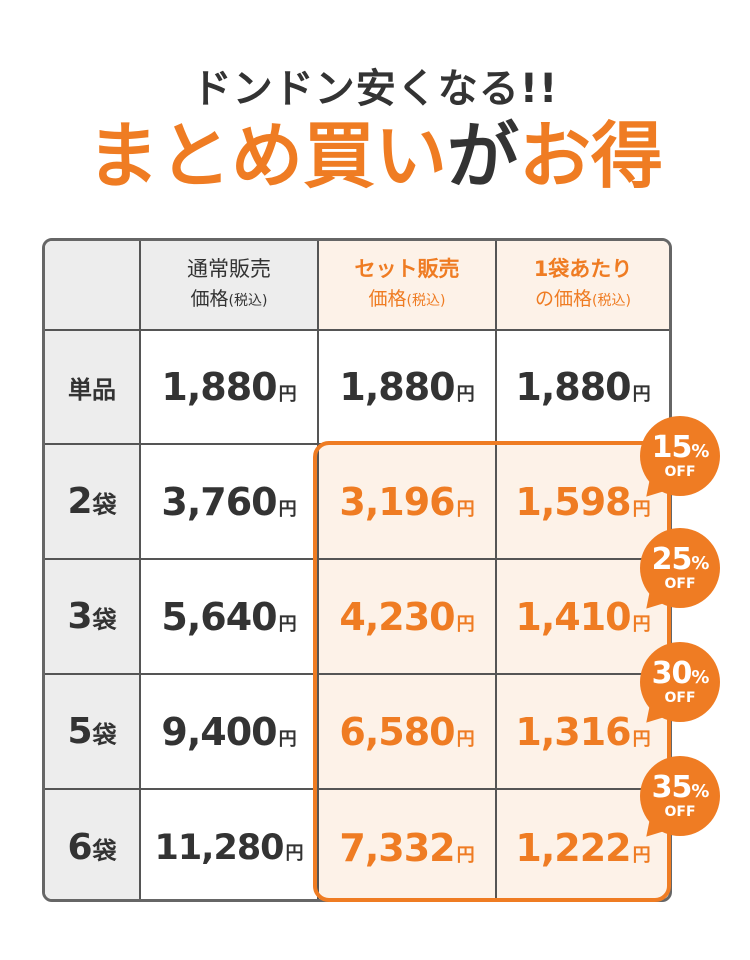  Describe the element at coordinates (397, 616) in the screenshot. I see `set-price: 4,230` at that location.